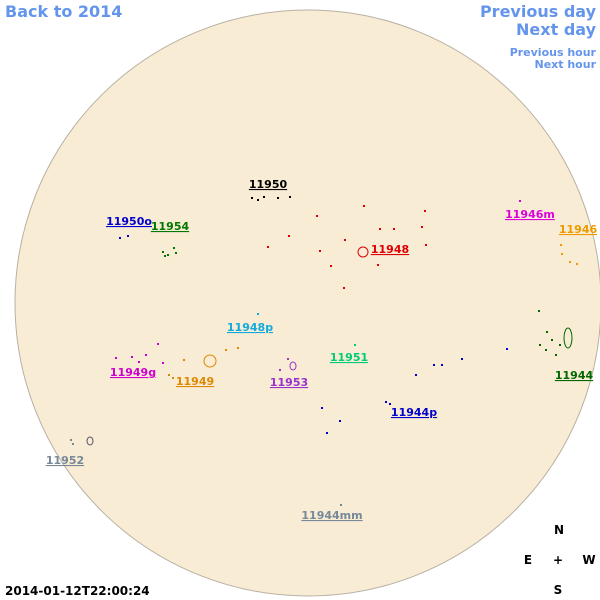 The image size is (600, 600). I want to click on next-hour-link: Next hour, so click(566, 64).